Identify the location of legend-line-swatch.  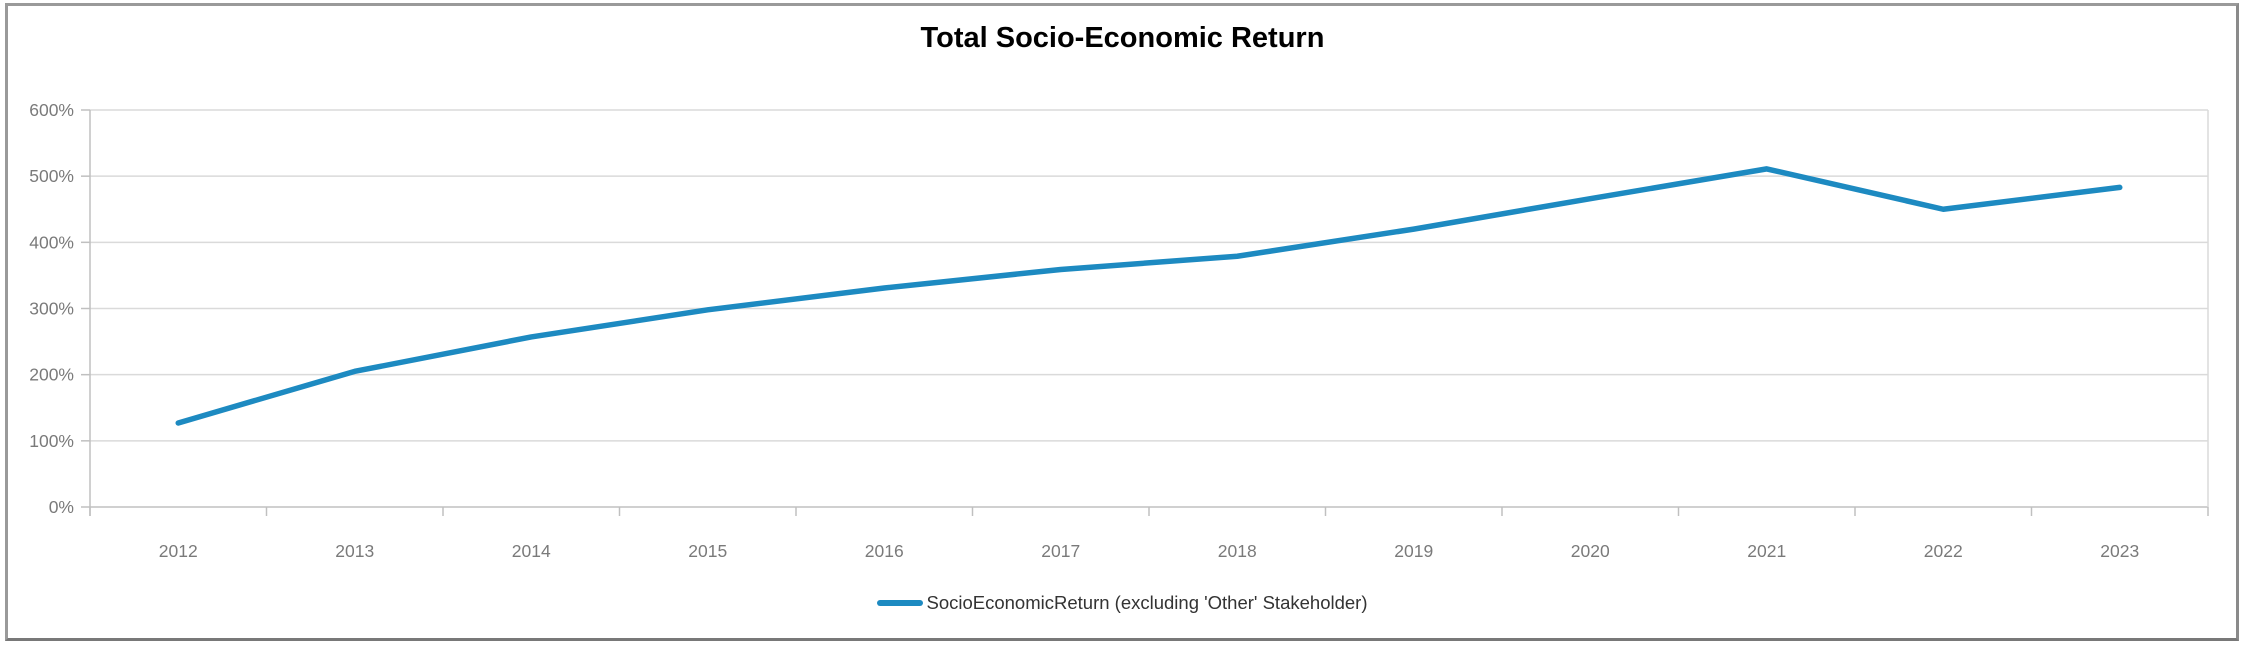
(900, 603).